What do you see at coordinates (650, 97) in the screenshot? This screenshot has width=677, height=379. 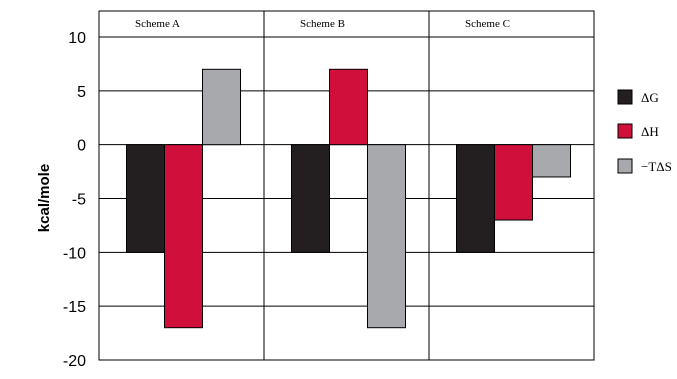 I see `legend-label: ΔG` at bounding box center [650, 97].